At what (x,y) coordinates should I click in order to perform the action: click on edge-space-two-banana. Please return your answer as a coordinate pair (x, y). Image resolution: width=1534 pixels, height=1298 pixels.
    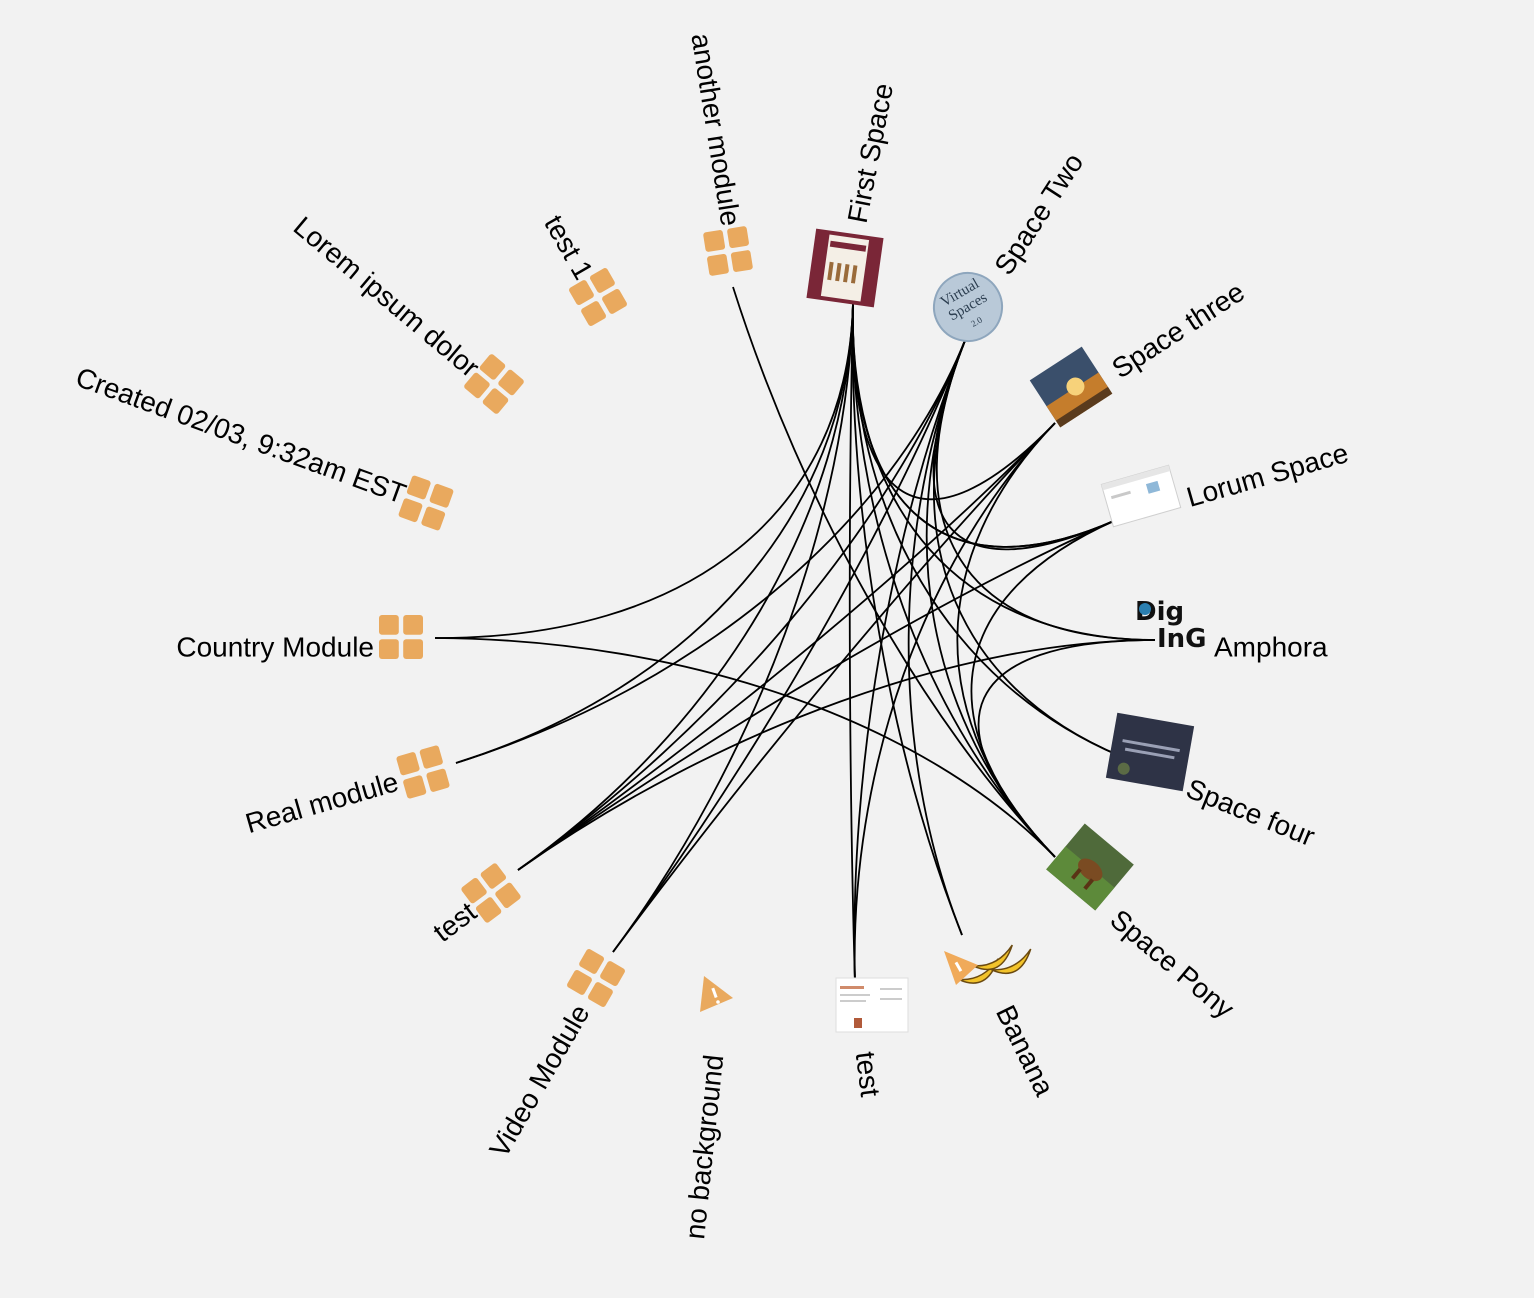
    Looking at the image, I should click on (937, 636).